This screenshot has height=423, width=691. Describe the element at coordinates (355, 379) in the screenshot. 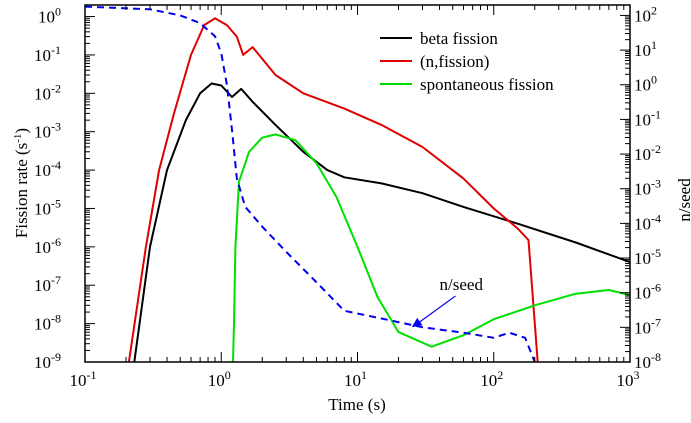

I see `x-tick-label: 10¹` at that location.